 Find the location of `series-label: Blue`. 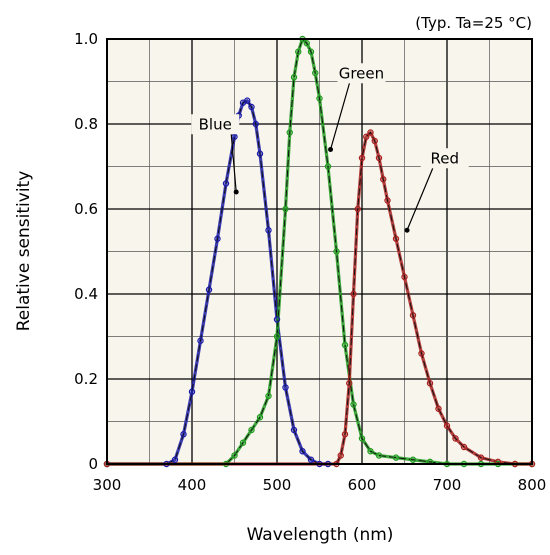

series-label: Blue is located at coordinates (215, 124).